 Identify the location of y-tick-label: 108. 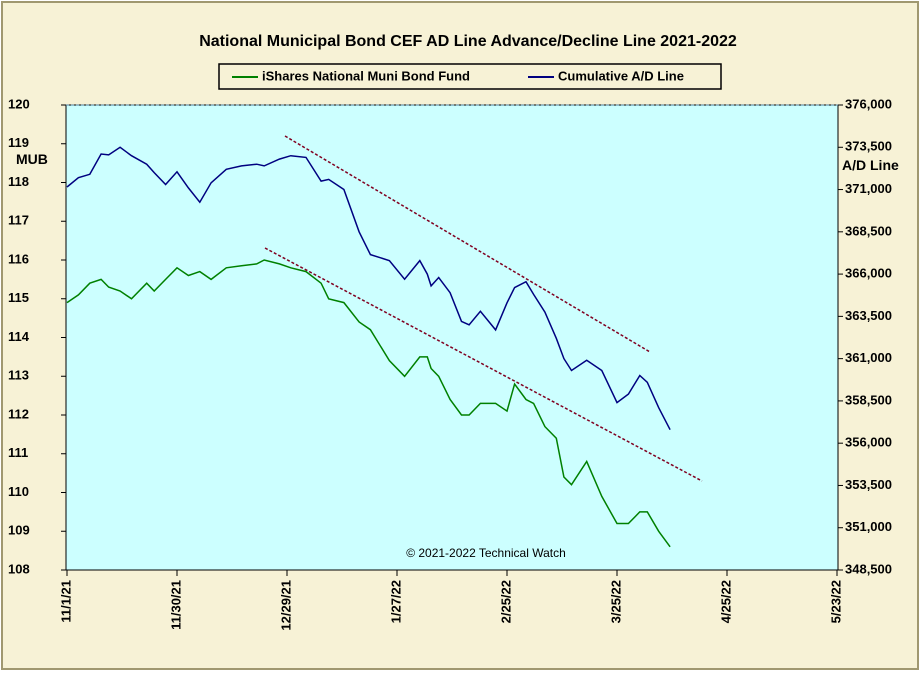
(19, 568).